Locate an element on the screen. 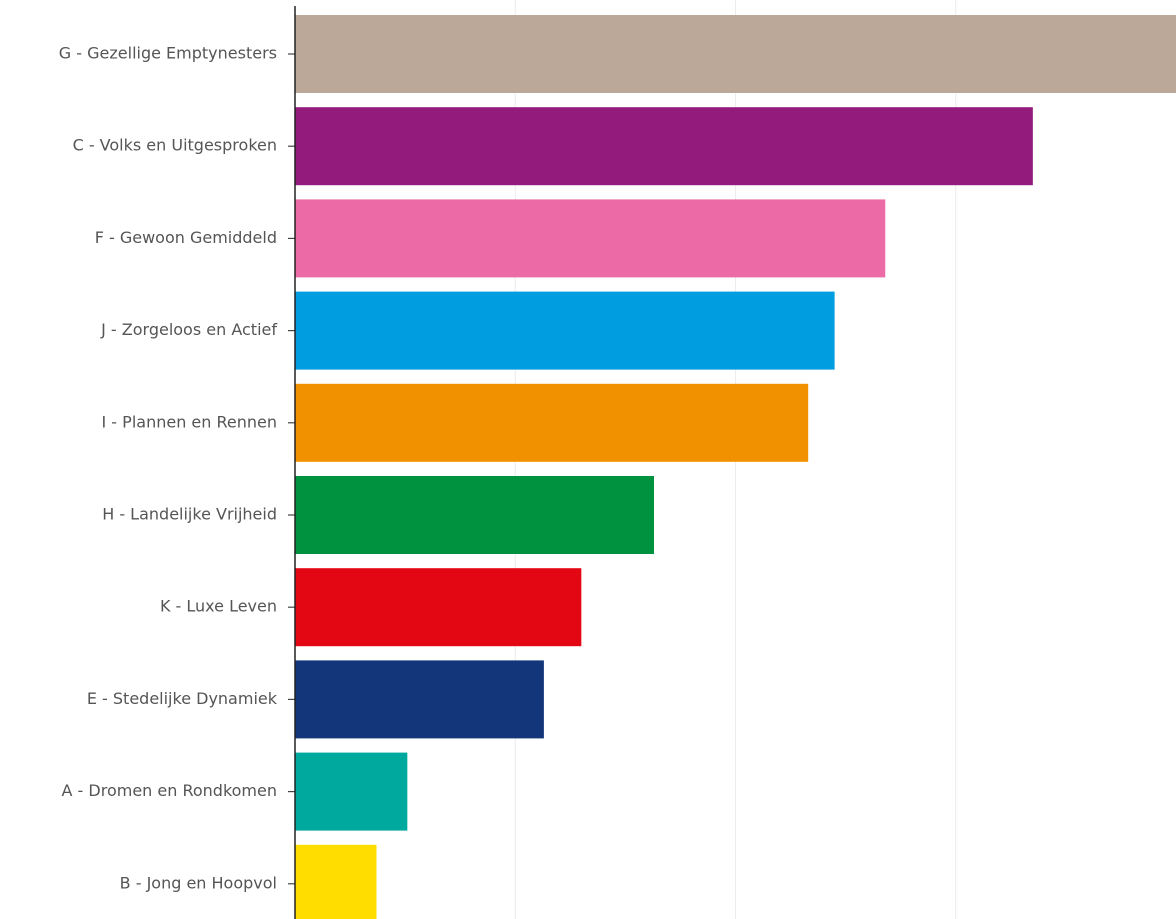  category-label-9: A - Dromen en Rondkomen is located at coordinates (170, 790).